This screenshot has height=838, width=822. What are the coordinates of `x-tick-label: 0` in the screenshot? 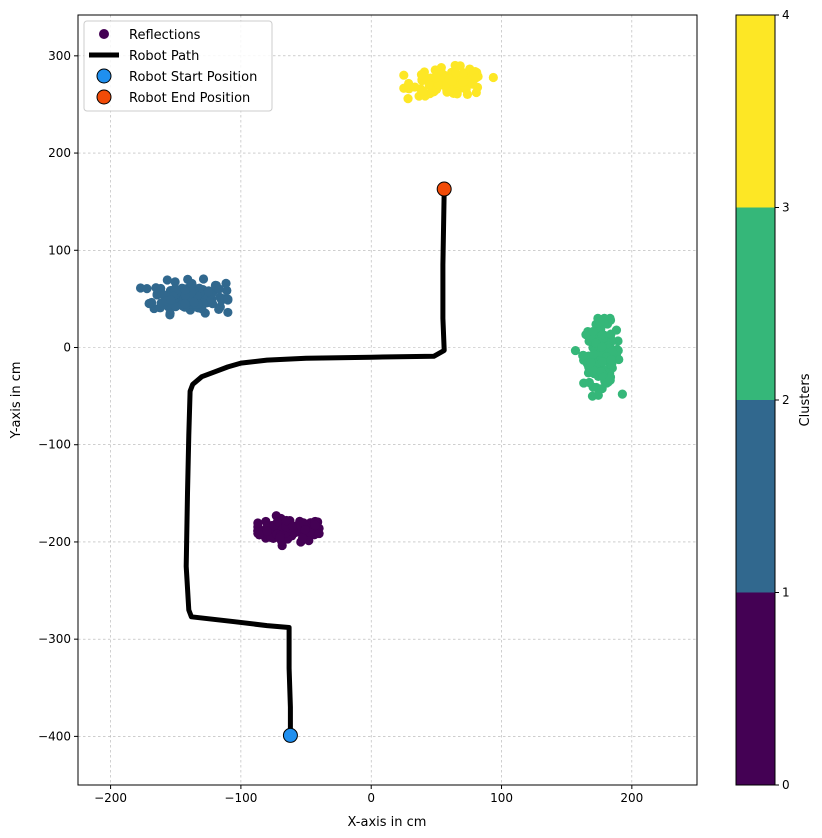 It's located at (371, 798).